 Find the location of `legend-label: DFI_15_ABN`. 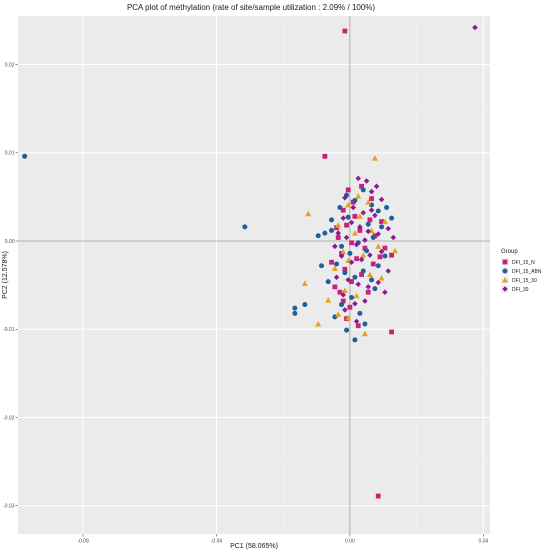

legend-label: DFI_15_ABN is located at coordinates (527, 272).